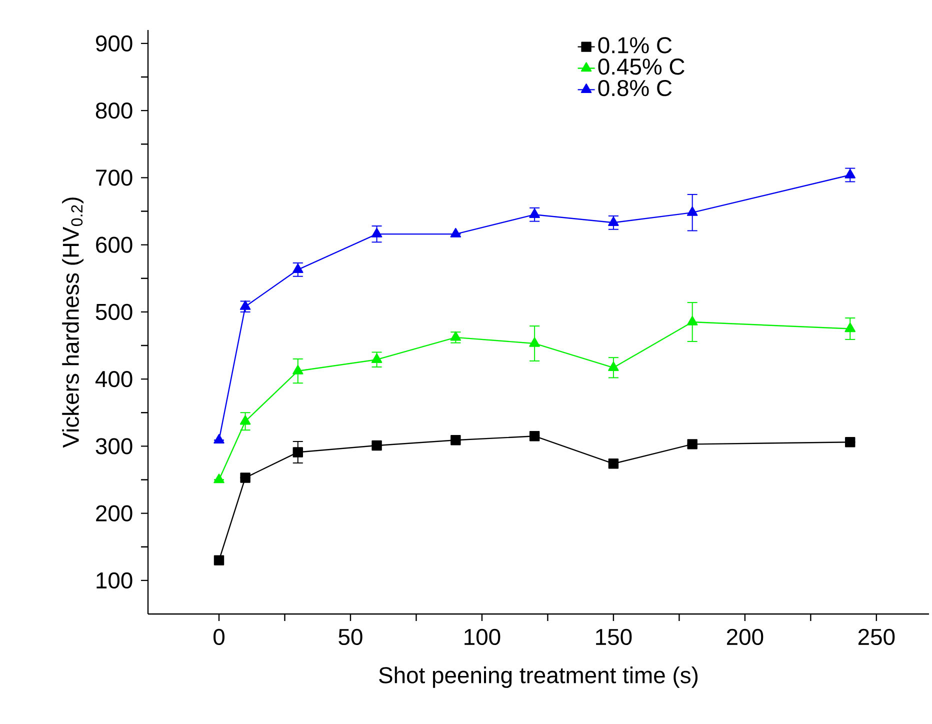  Describe the element at coordinates (114, 513) in the screenshot. I see `y-tick-label: 200` at that location.